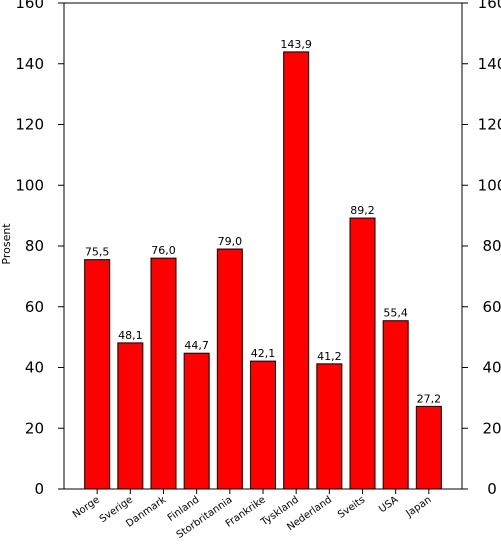 This screenshot has width=501, height=552. What do you see at coordinates (39, 489) in the screenshot?
I see `left-y-tick-label: 0` at bounding box center [39, 489].